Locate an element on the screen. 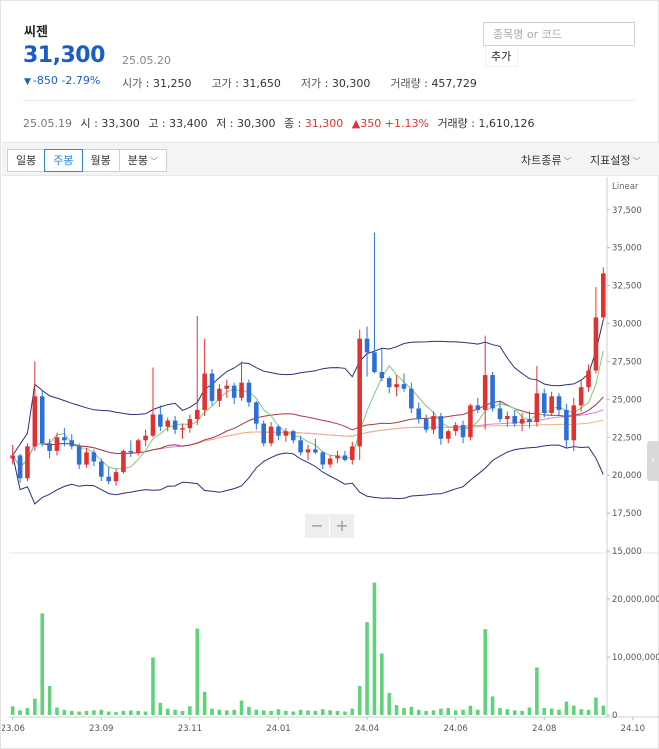 This screenshot has height=749, width=659. side-panel-toggle: ‹ is located at coordinates (653, 461).